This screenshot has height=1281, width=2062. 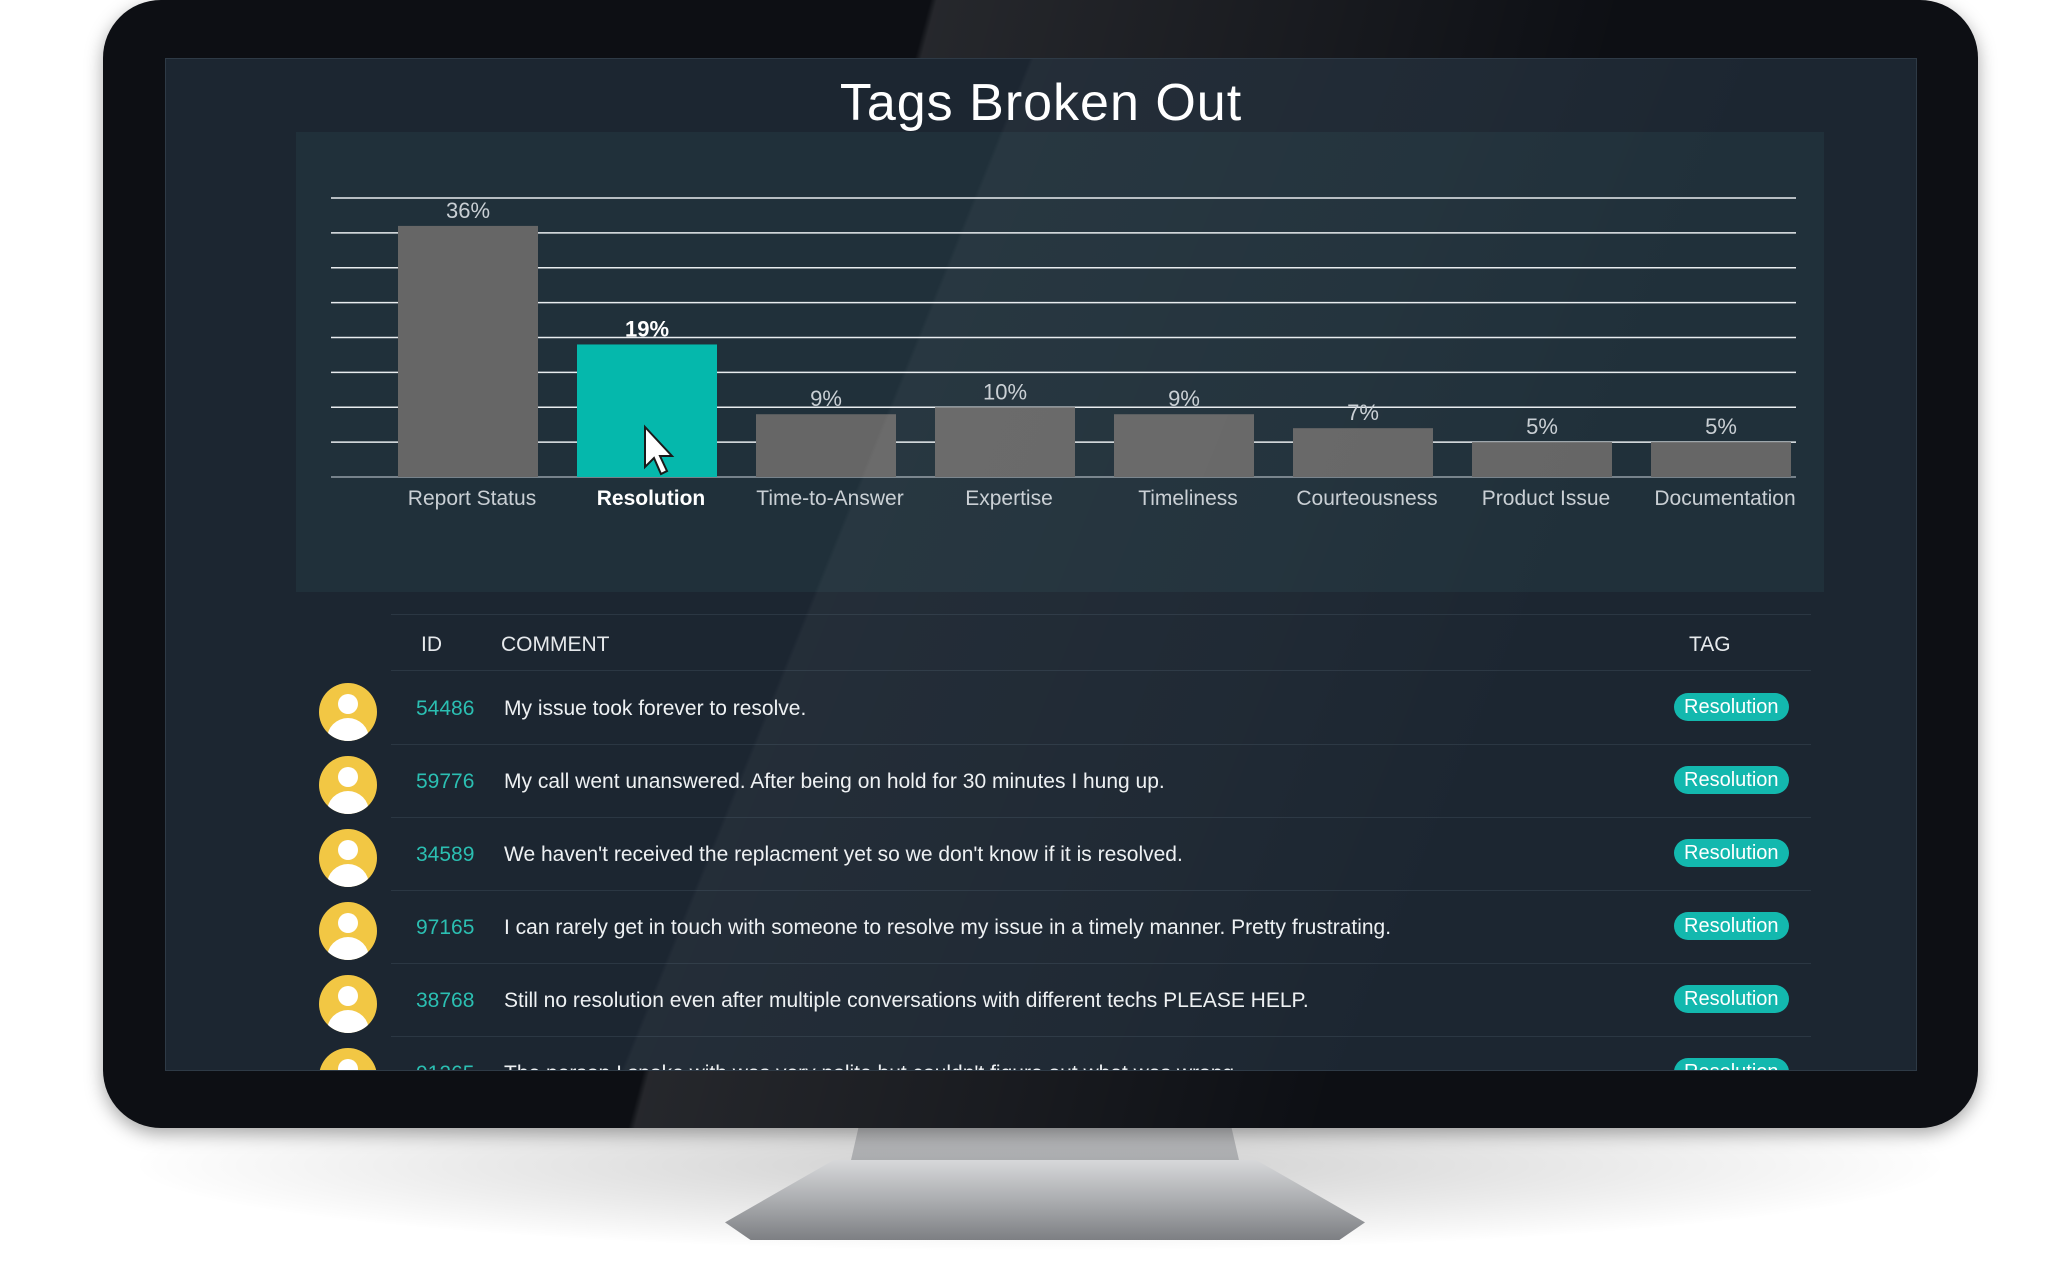 What do you see at coordinates (1724, 498) in the screenshot?
I see `category-tick-label: Documentation` at bounding box center [1724, 498].